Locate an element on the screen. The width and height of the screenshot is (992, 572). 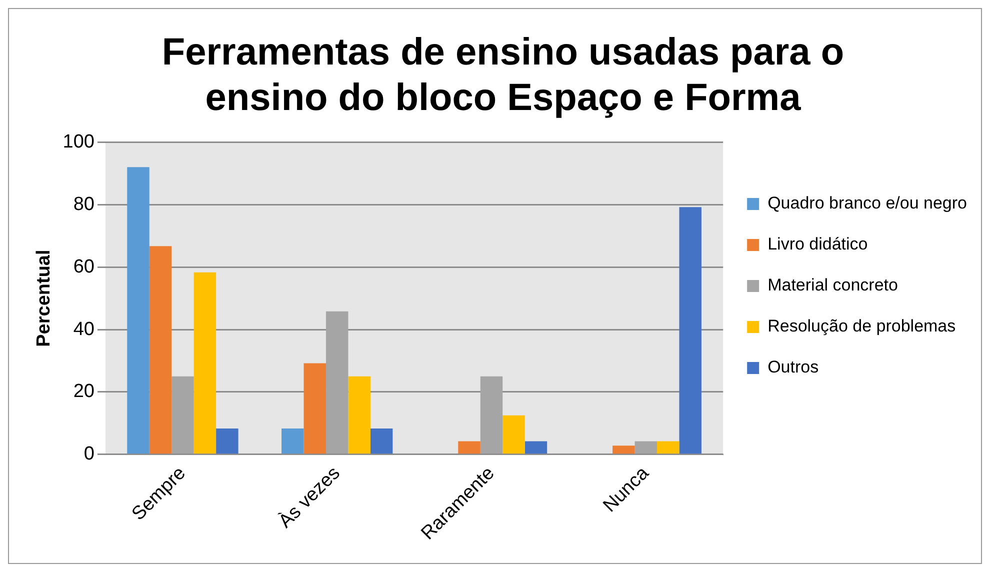
legend-label: Livro didático is located at coordinates (818, 244).